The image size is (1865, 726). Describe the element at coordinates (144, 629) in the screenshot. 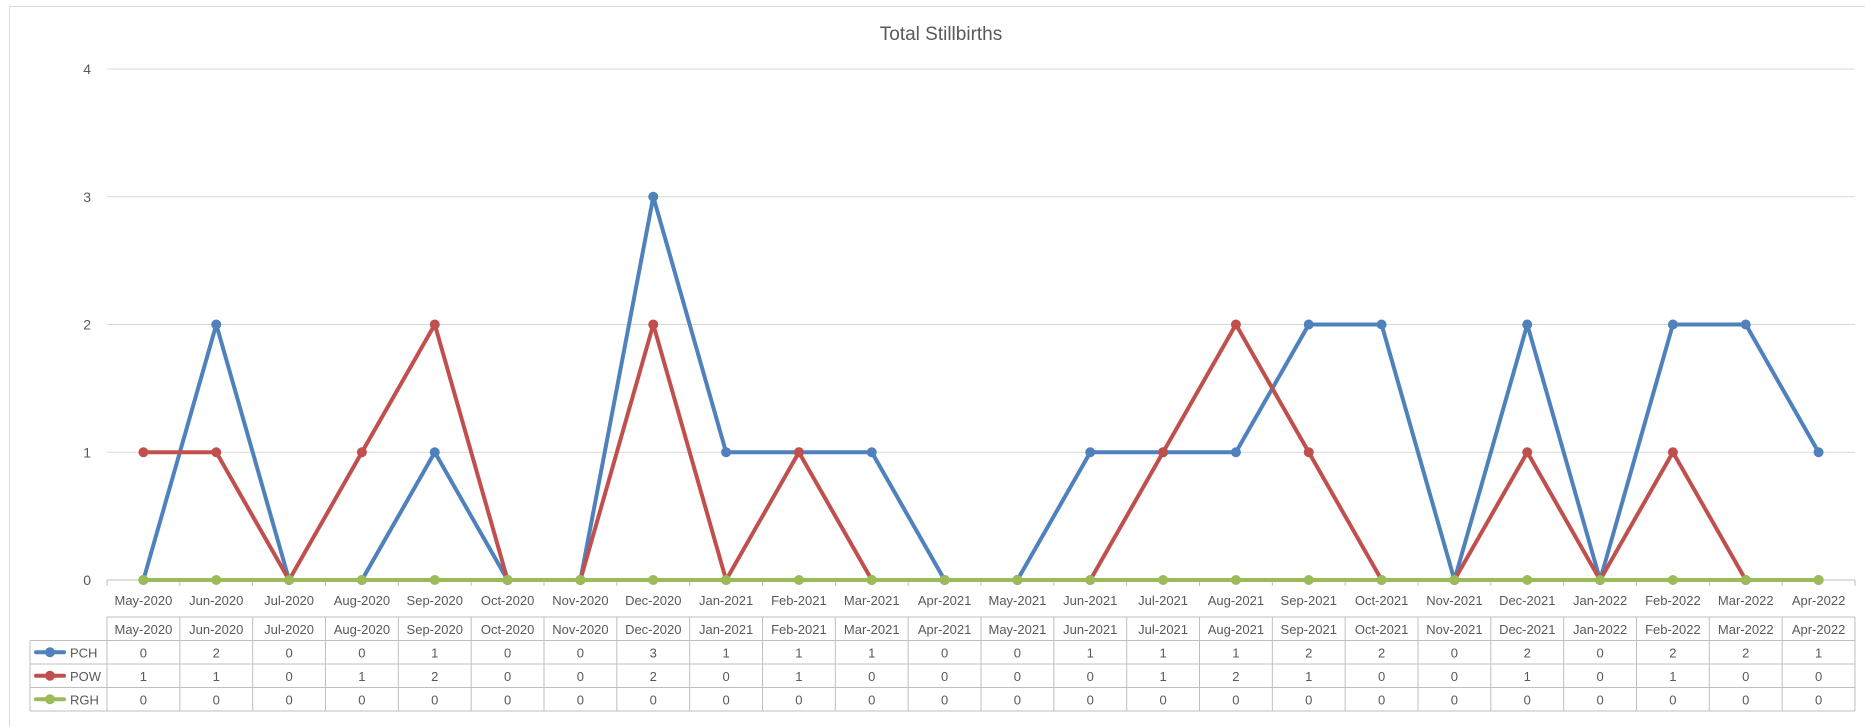

I see `table-header-cell: May-2020` at that location.